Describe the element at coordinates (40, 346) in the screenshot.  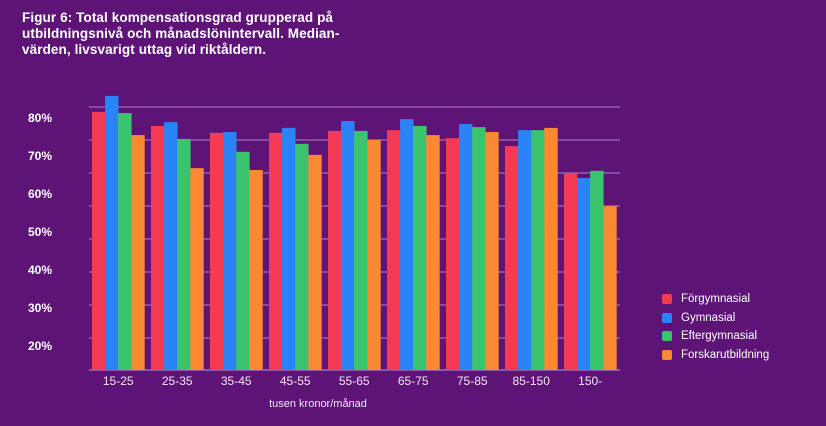
I see `y-tick-label: 20%` at that location.